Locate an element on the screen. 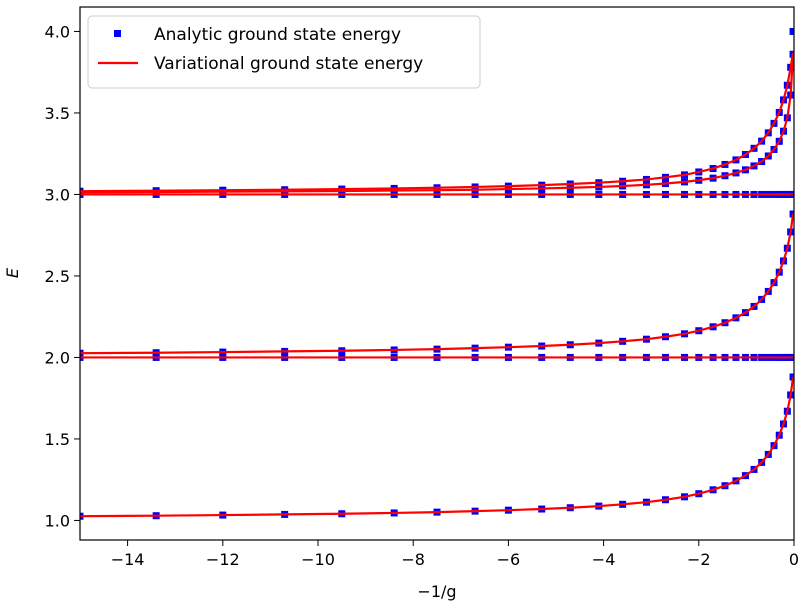 This screenshot has width=806, height=606. x-tick-label: −8 is located at coordinates (413, 559).